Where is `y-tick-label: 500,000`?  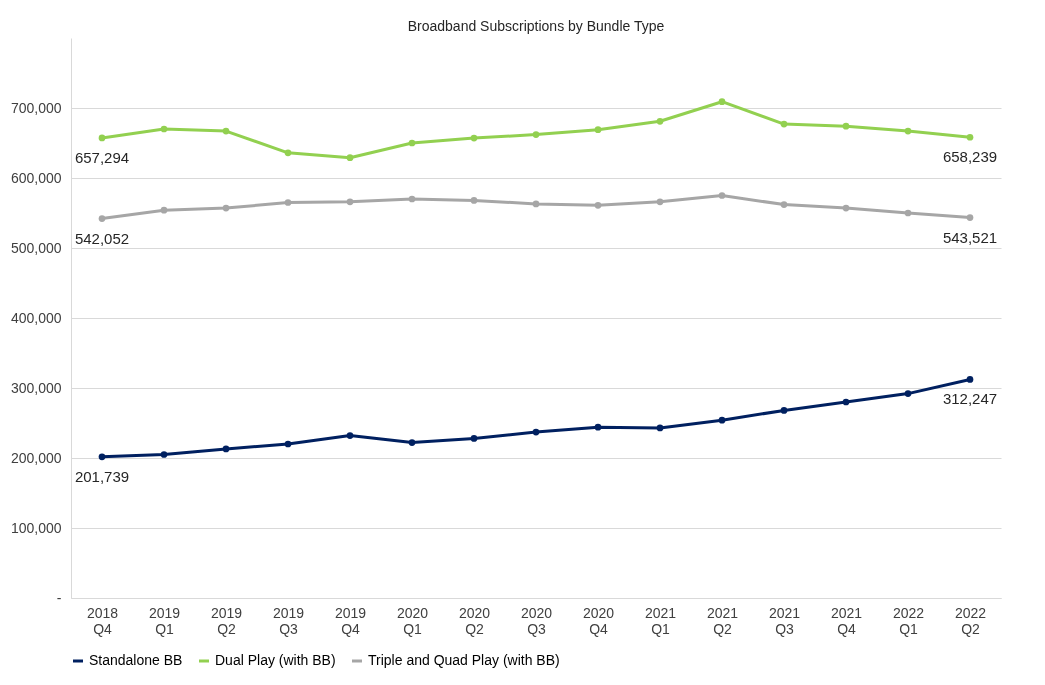 y-tick-label: 500,000 is located at coordinates (36, 247).